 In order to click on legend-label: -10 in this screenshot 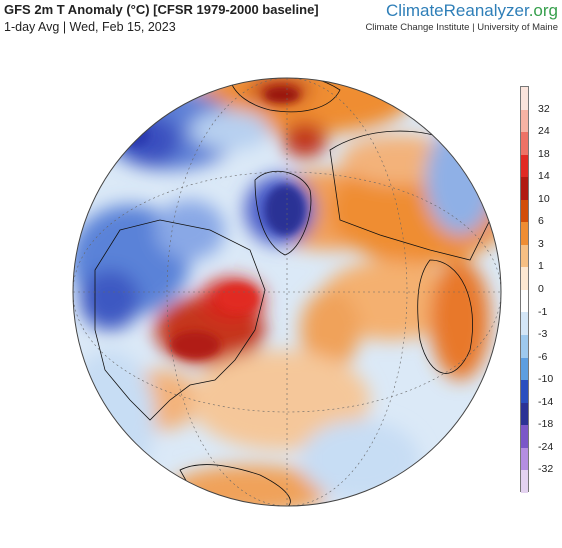, I will do `click(546, 379)`.